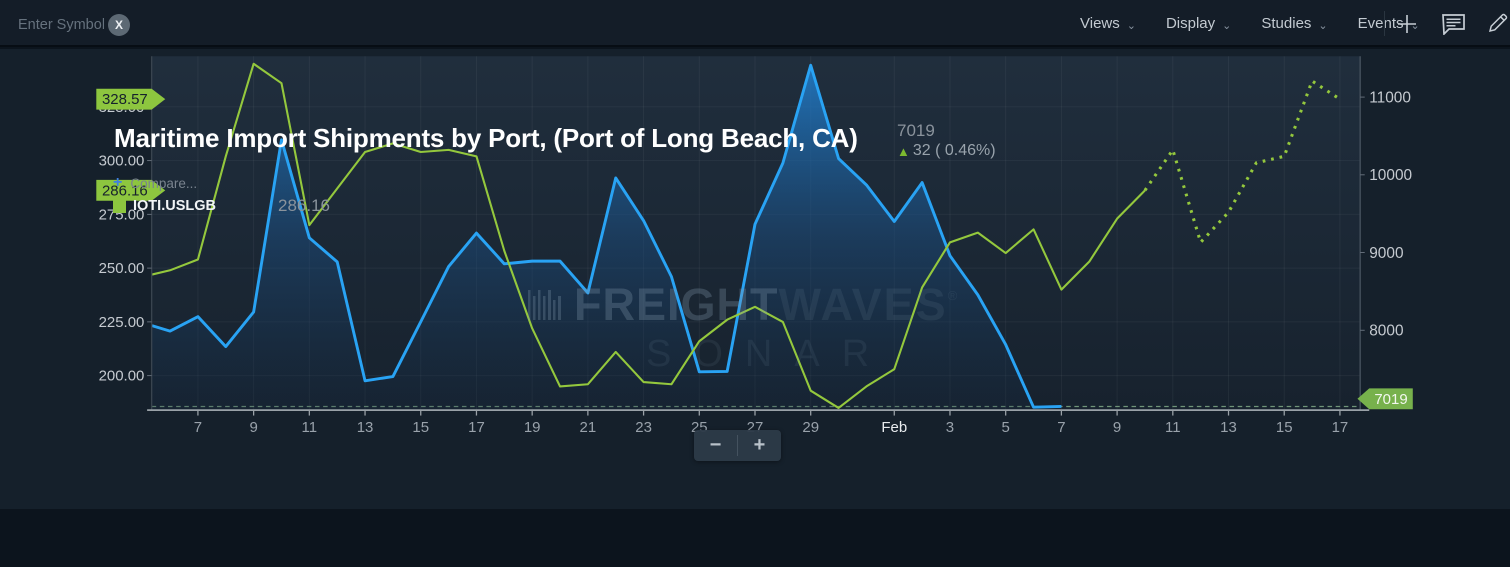  I want to click on x-axis-label: Feb, so click(894, 427).